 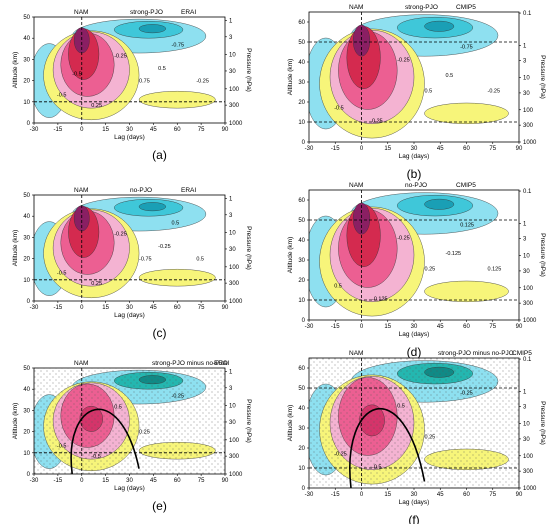 I want to click on panel-header-text: strong-PJO, so click(x=421, y=7).